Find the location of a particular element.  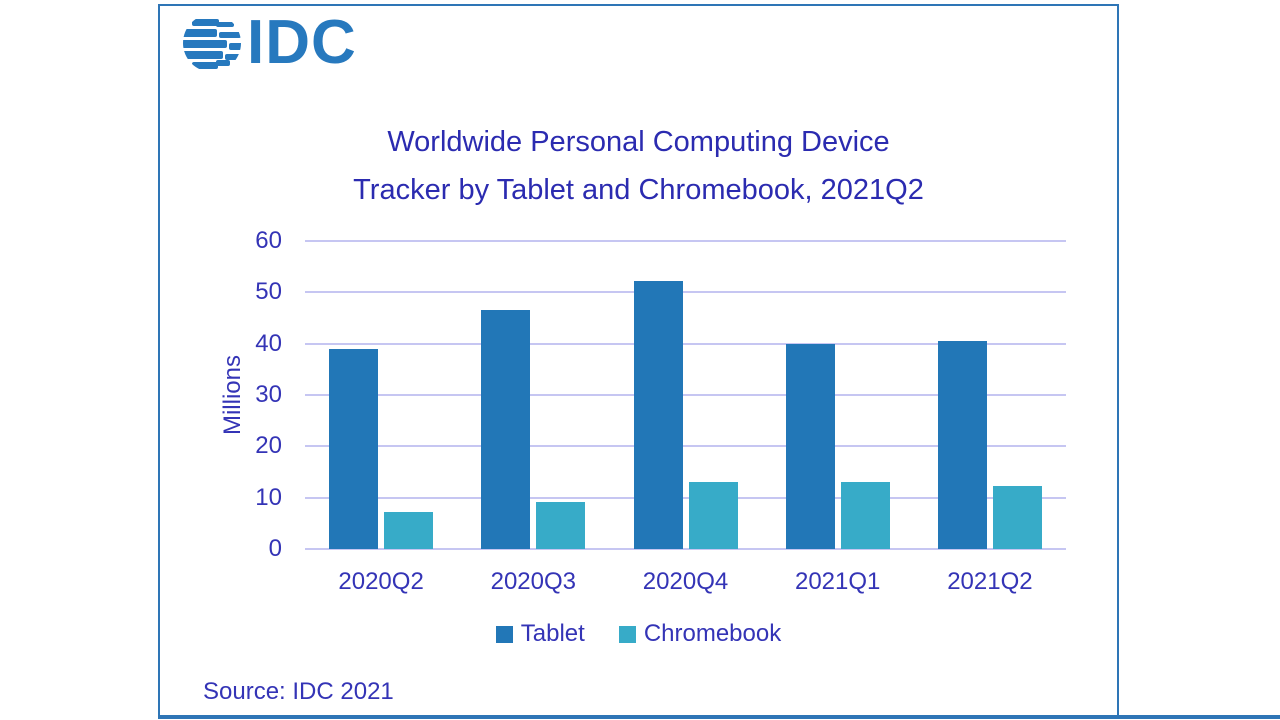

legend-item-tablet: Tablet is located at coordinates (540, 634).